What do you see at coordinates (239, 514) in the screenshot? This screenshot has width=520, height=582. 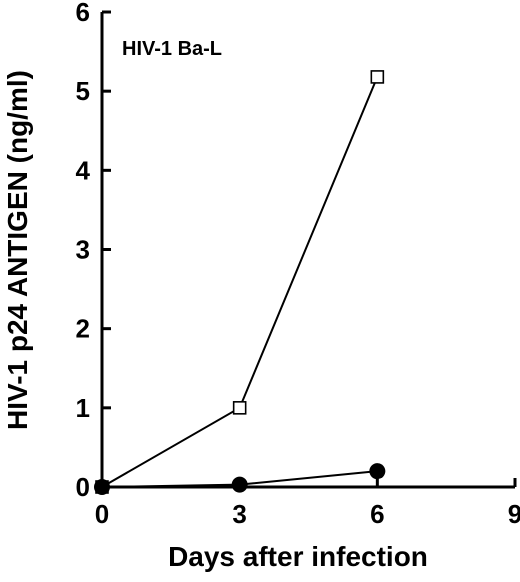 I see `x-tick-label: 3` at bounding box center [239, 514].